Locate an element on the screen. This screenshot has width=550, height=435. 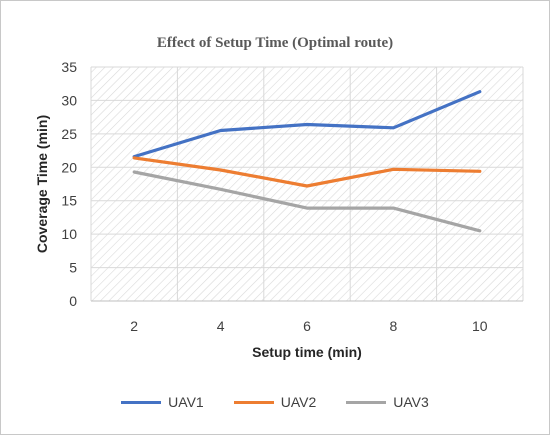
series-line-uav3 is located at coordinates (307, 201).